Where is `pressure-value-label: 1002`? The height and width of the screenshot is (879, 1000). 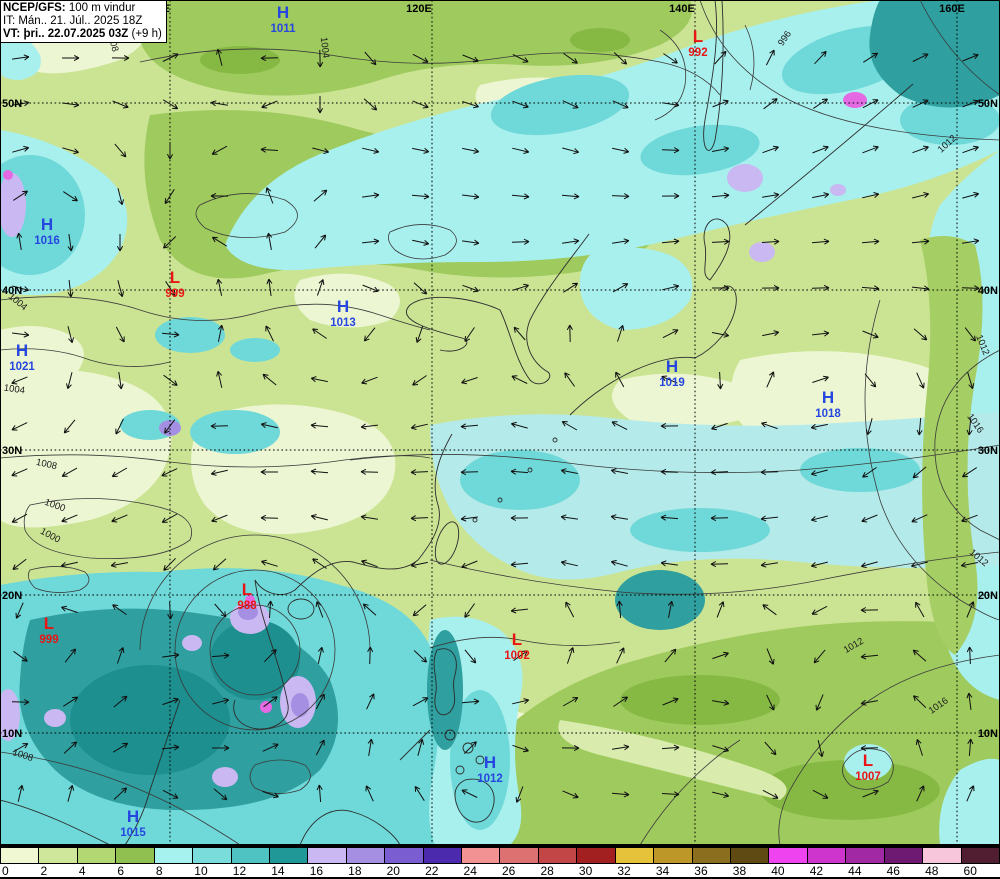 pressure-value-label: 1002 is located at coordinates (517, 656).